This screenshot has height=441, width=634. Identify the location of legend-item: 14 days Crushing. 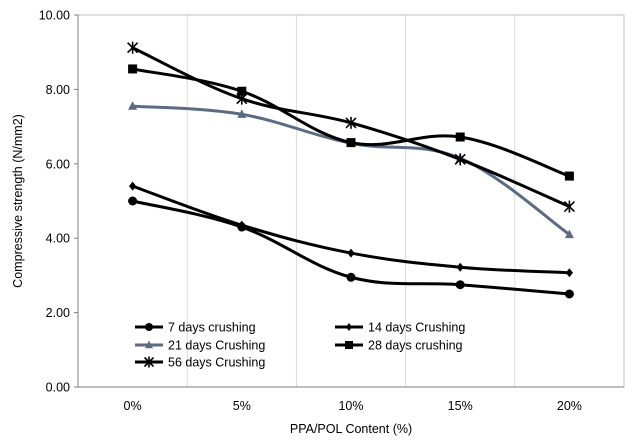
(400, 328).